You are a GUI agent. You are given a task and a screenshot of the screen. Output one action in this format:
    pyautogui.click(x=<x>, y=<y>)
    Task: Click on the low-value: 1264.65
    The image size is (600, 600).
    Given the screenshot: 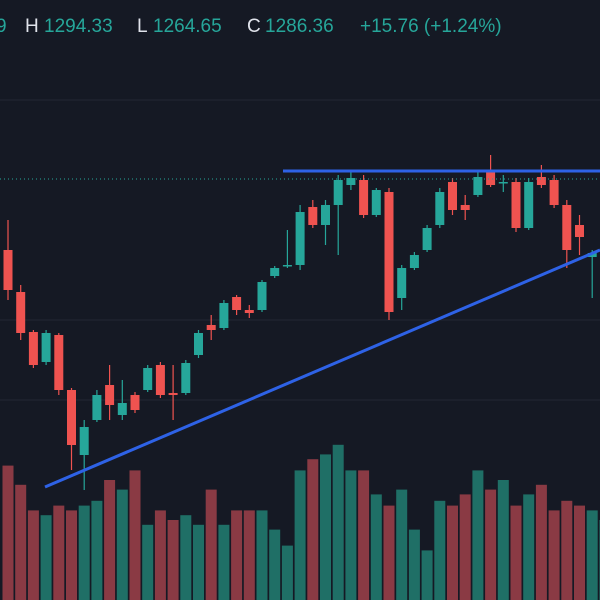 What is the action you would take?
    pyautogui.click(x=187, y=26)
    